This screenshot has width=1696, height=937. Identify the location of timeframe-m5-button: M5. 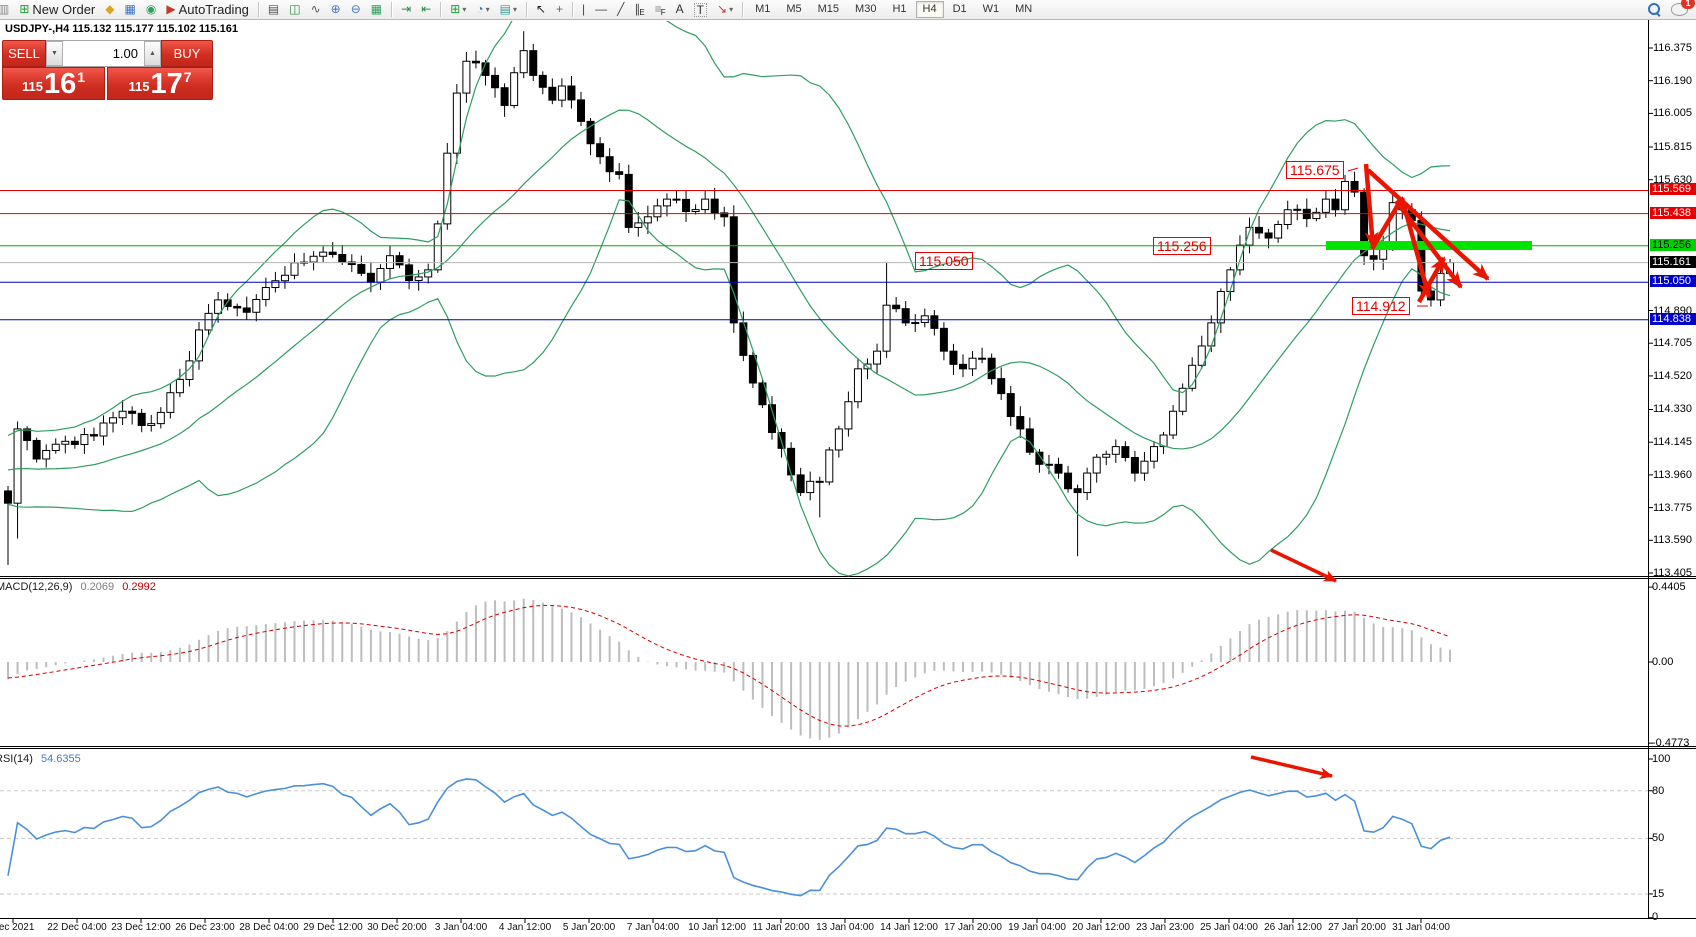
(794, 9).